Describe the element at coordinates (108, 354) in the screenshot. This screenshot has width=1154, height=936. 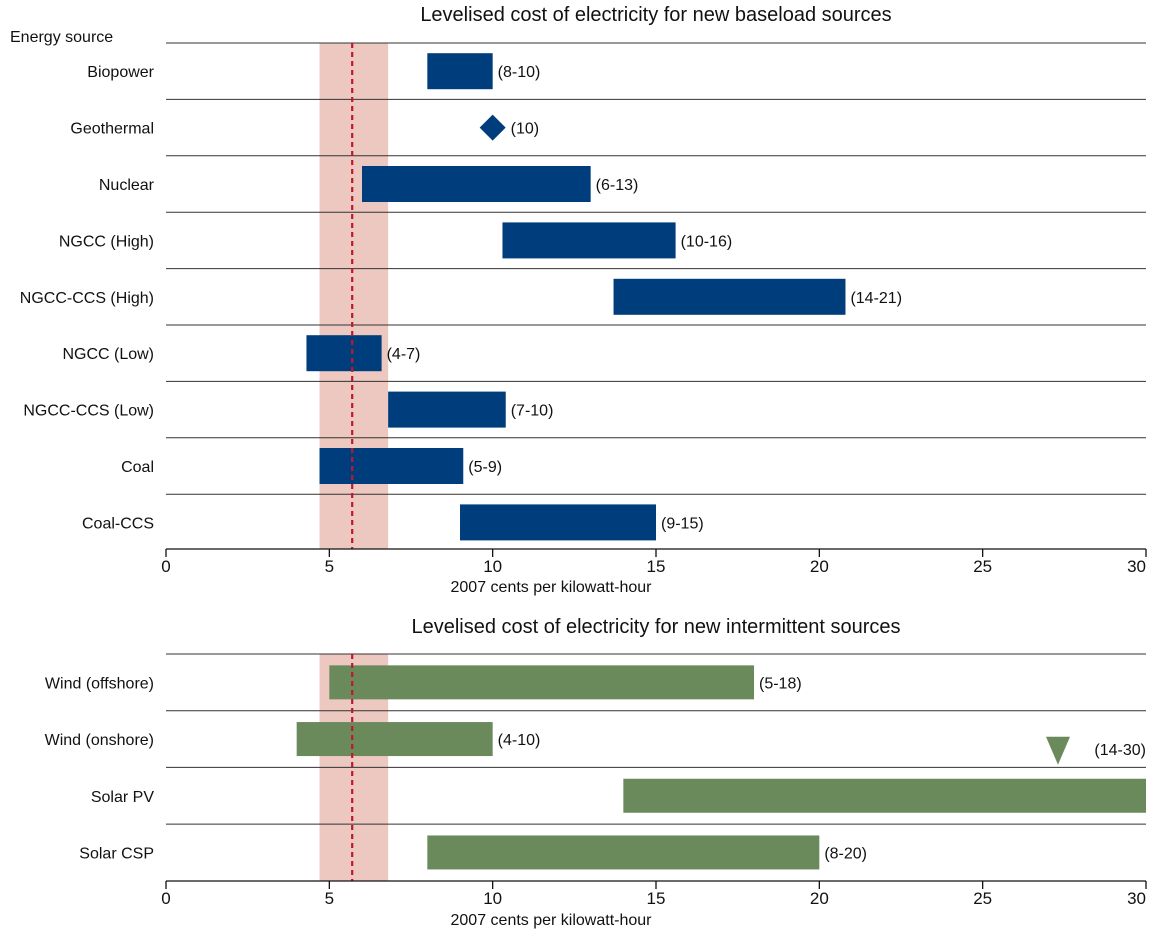
I see `category-label: NGCC (Low)` at that location.